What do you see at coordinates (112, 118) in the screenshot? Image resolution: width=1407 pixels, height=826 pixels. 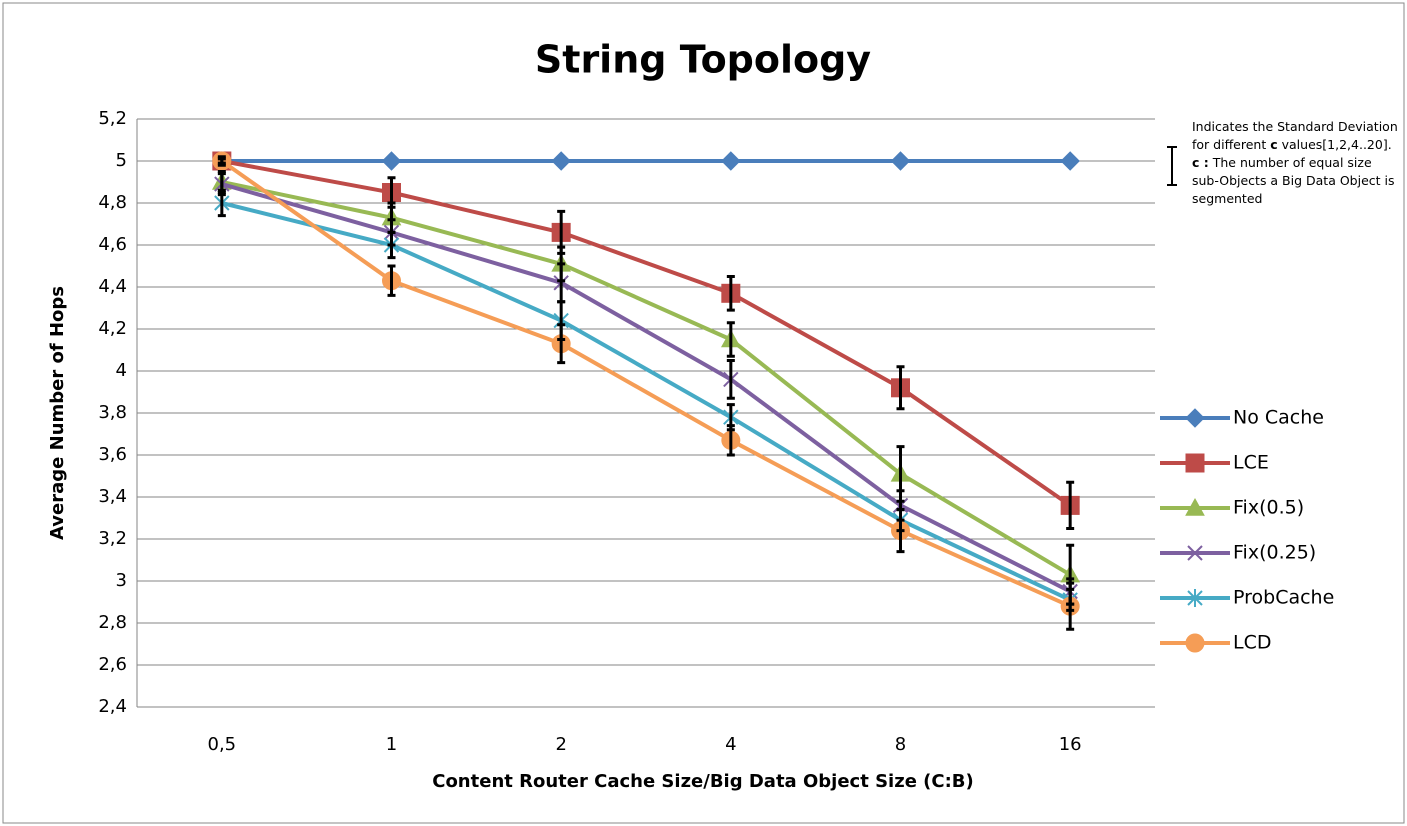 I see `y-tick-label: 5,2` at bounding box center [112, 118].